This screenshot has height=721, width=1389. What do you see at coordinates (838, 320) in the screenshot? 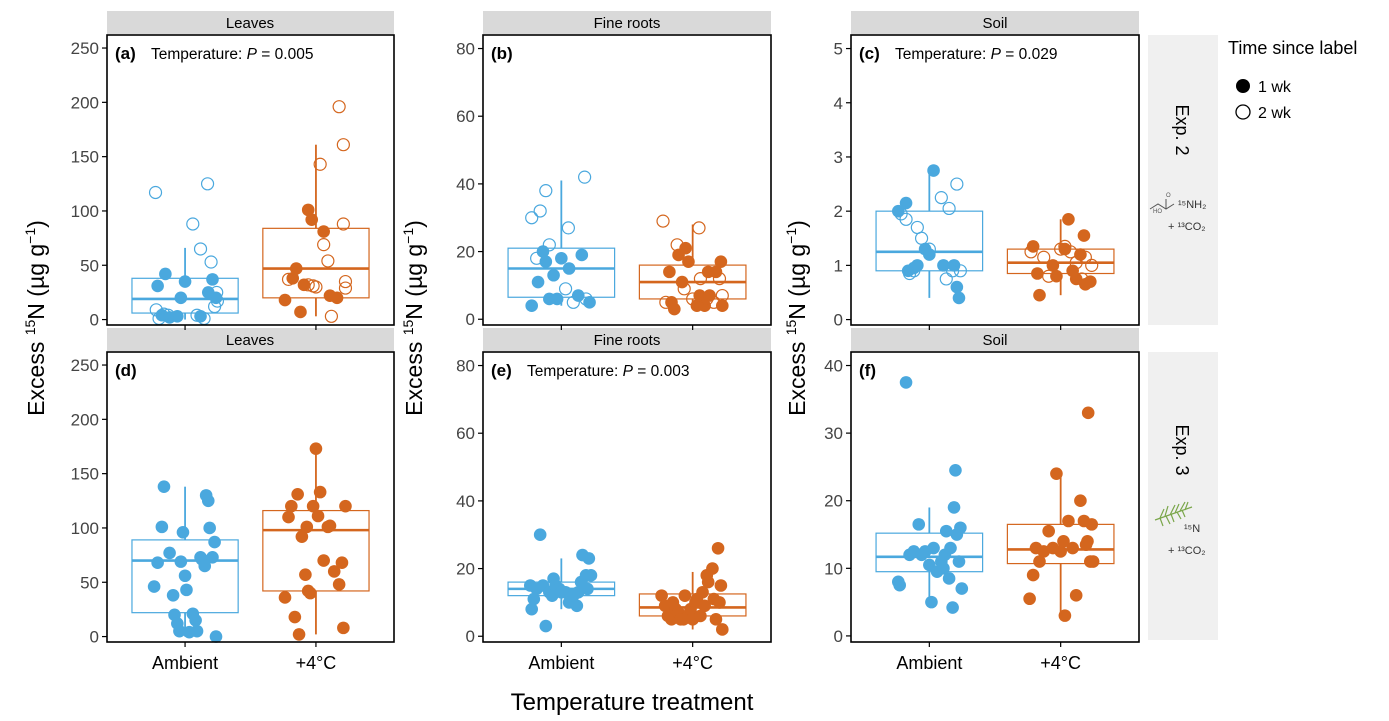
I see `y-tick-label: 0` at bounding box center [838, 320].